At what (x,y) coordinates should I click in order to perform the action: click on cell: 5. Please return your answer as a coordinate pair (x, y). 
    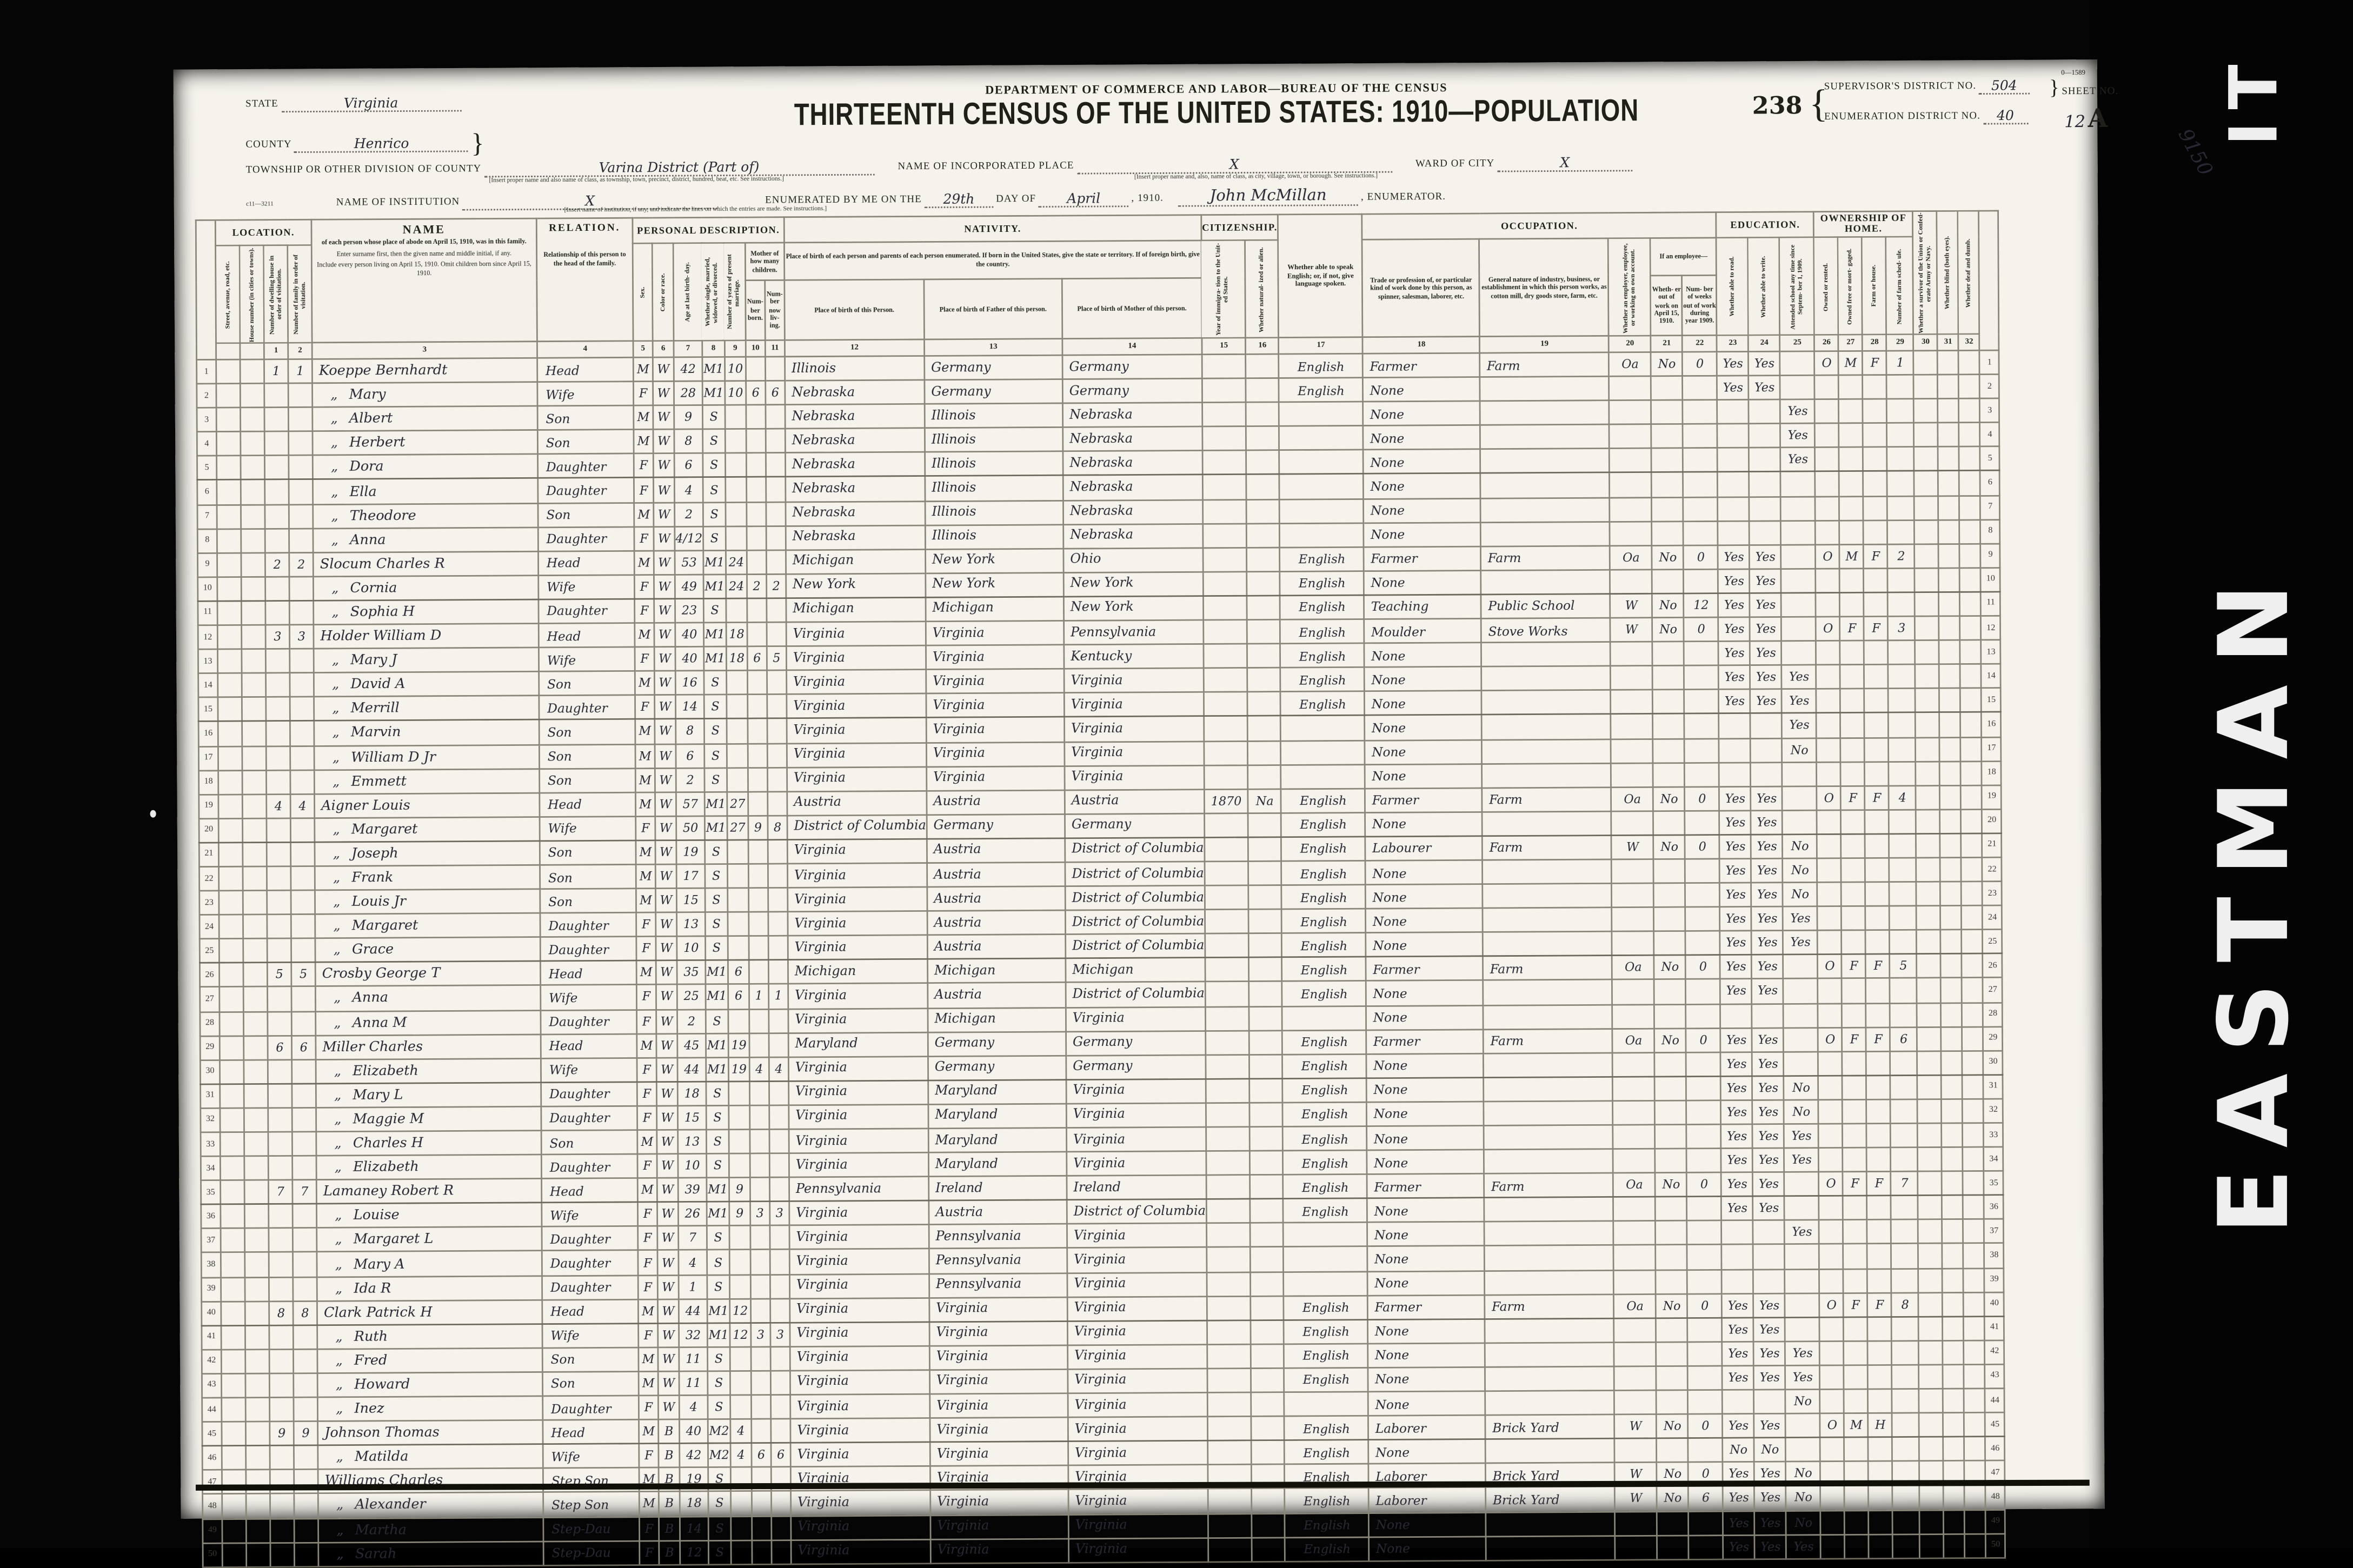
    Looking at the image, I should click on (279, 975).